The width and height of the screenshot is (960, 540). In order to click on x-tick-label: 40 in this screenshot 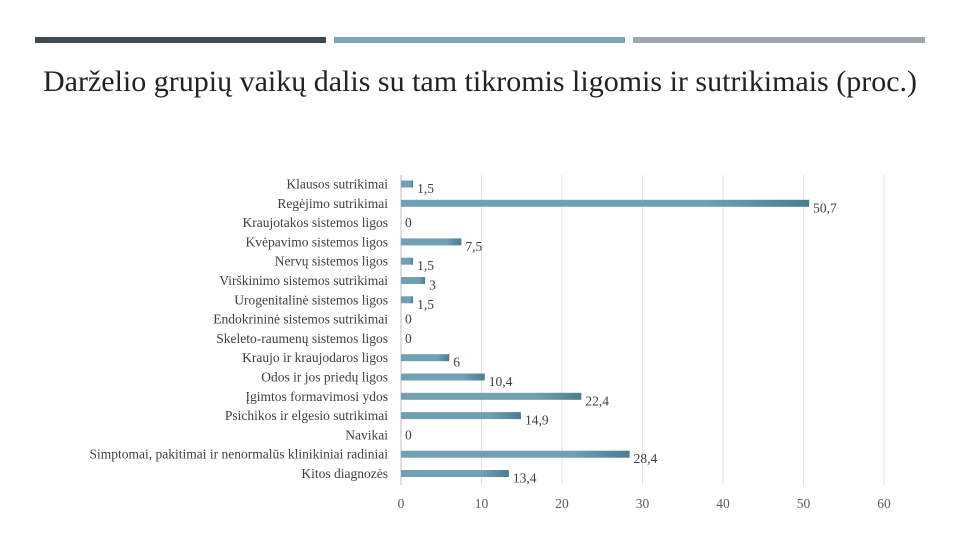, I will do `click(723, 503)`.